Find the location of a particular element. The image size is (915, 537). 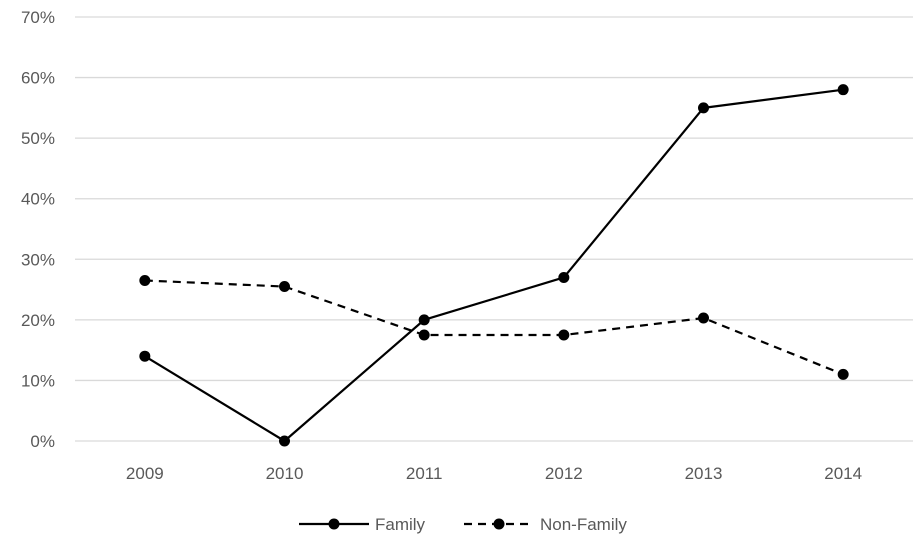

y-tick-label: 40% is located at coordinates (38, 199).